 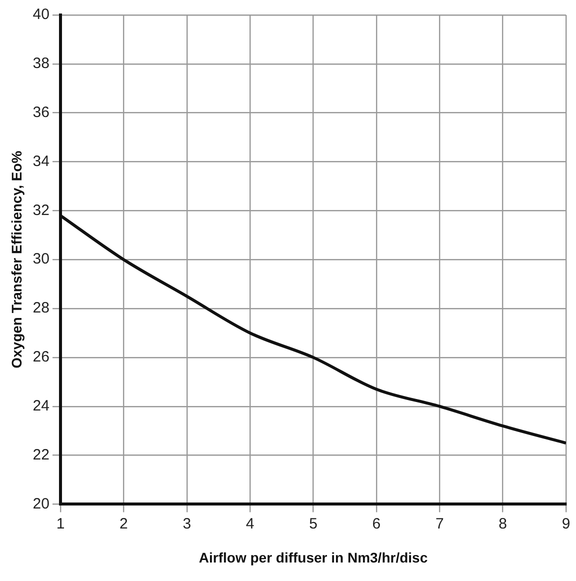 What do you see at coordinates (313, 523) in the screenshot?
I see `x-tick-label: 5` at bounding box center [313, 523].